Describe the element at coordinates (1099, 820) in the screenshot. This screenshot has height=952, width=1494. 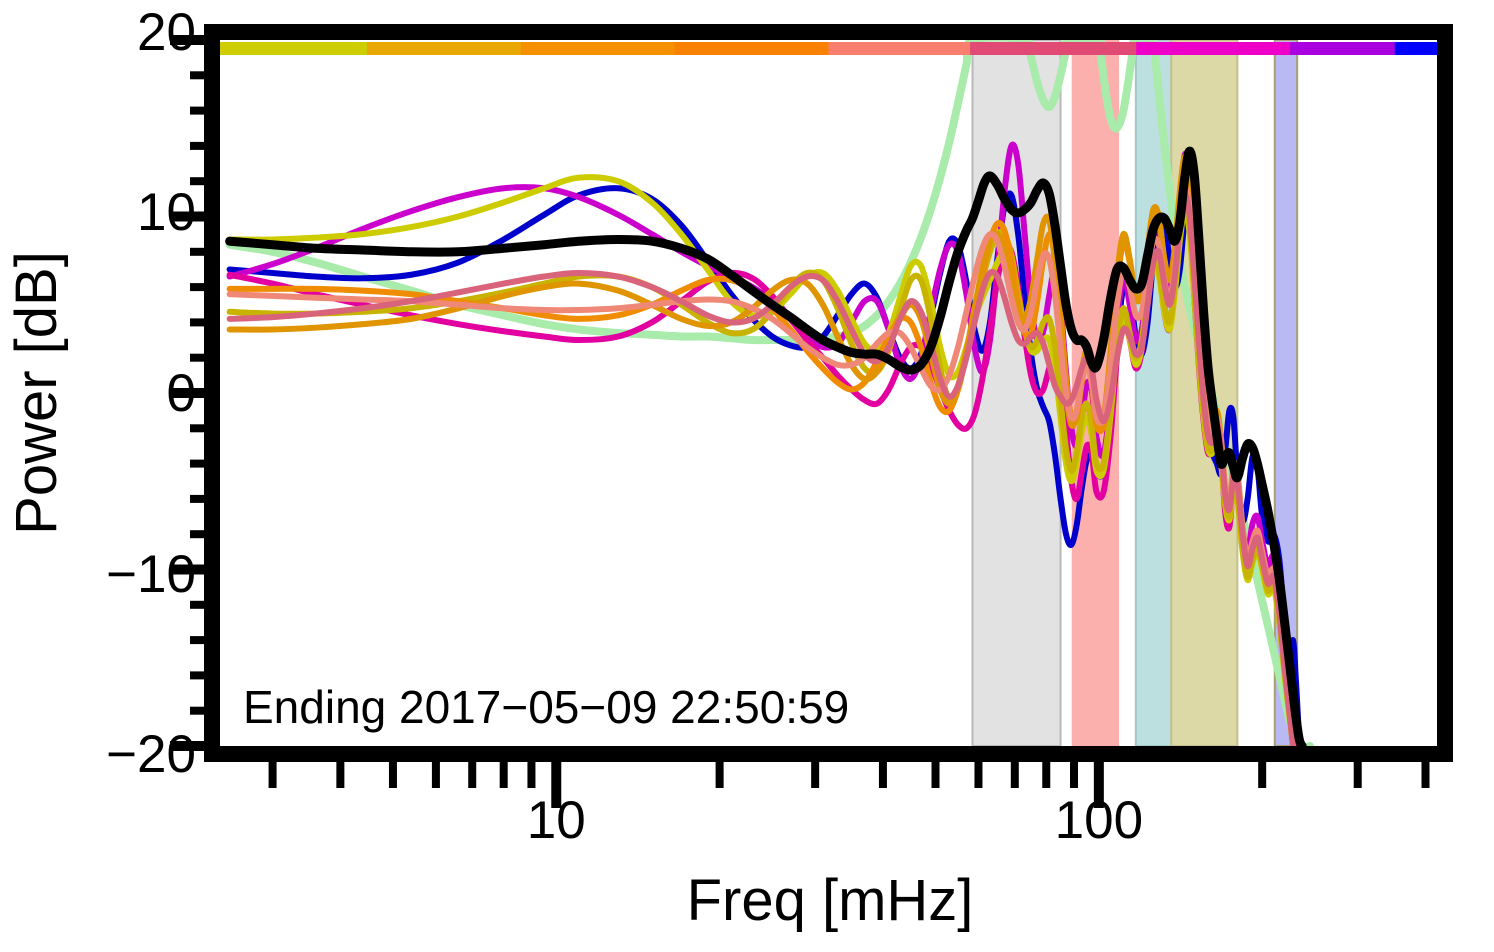
I see `x-tick-label-100: 100` at that location.